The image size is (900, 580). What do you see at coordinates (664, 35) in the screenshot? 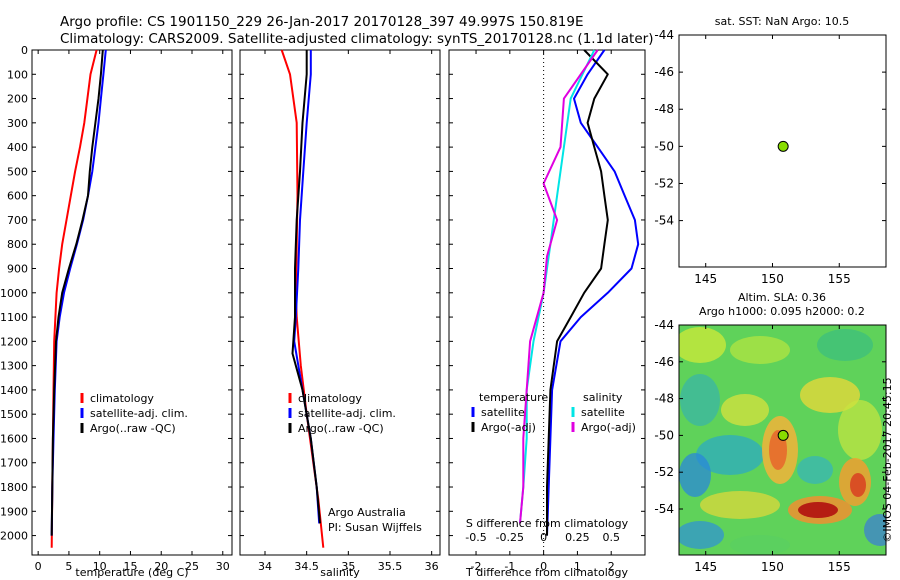
I see `sst_map-ytick-label: -44` at bounding box center [664, 35].